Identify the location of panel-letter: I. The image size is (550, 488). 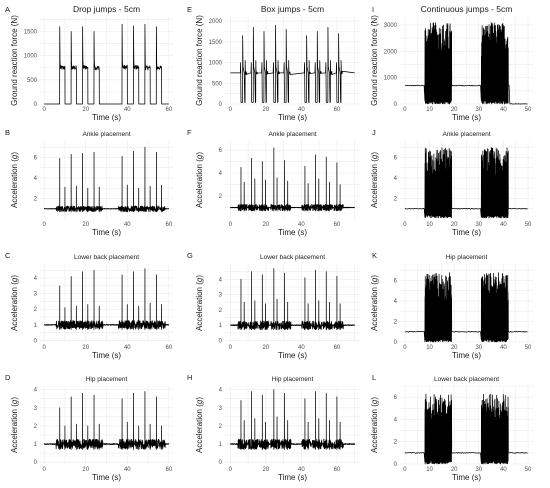
(373, 9).